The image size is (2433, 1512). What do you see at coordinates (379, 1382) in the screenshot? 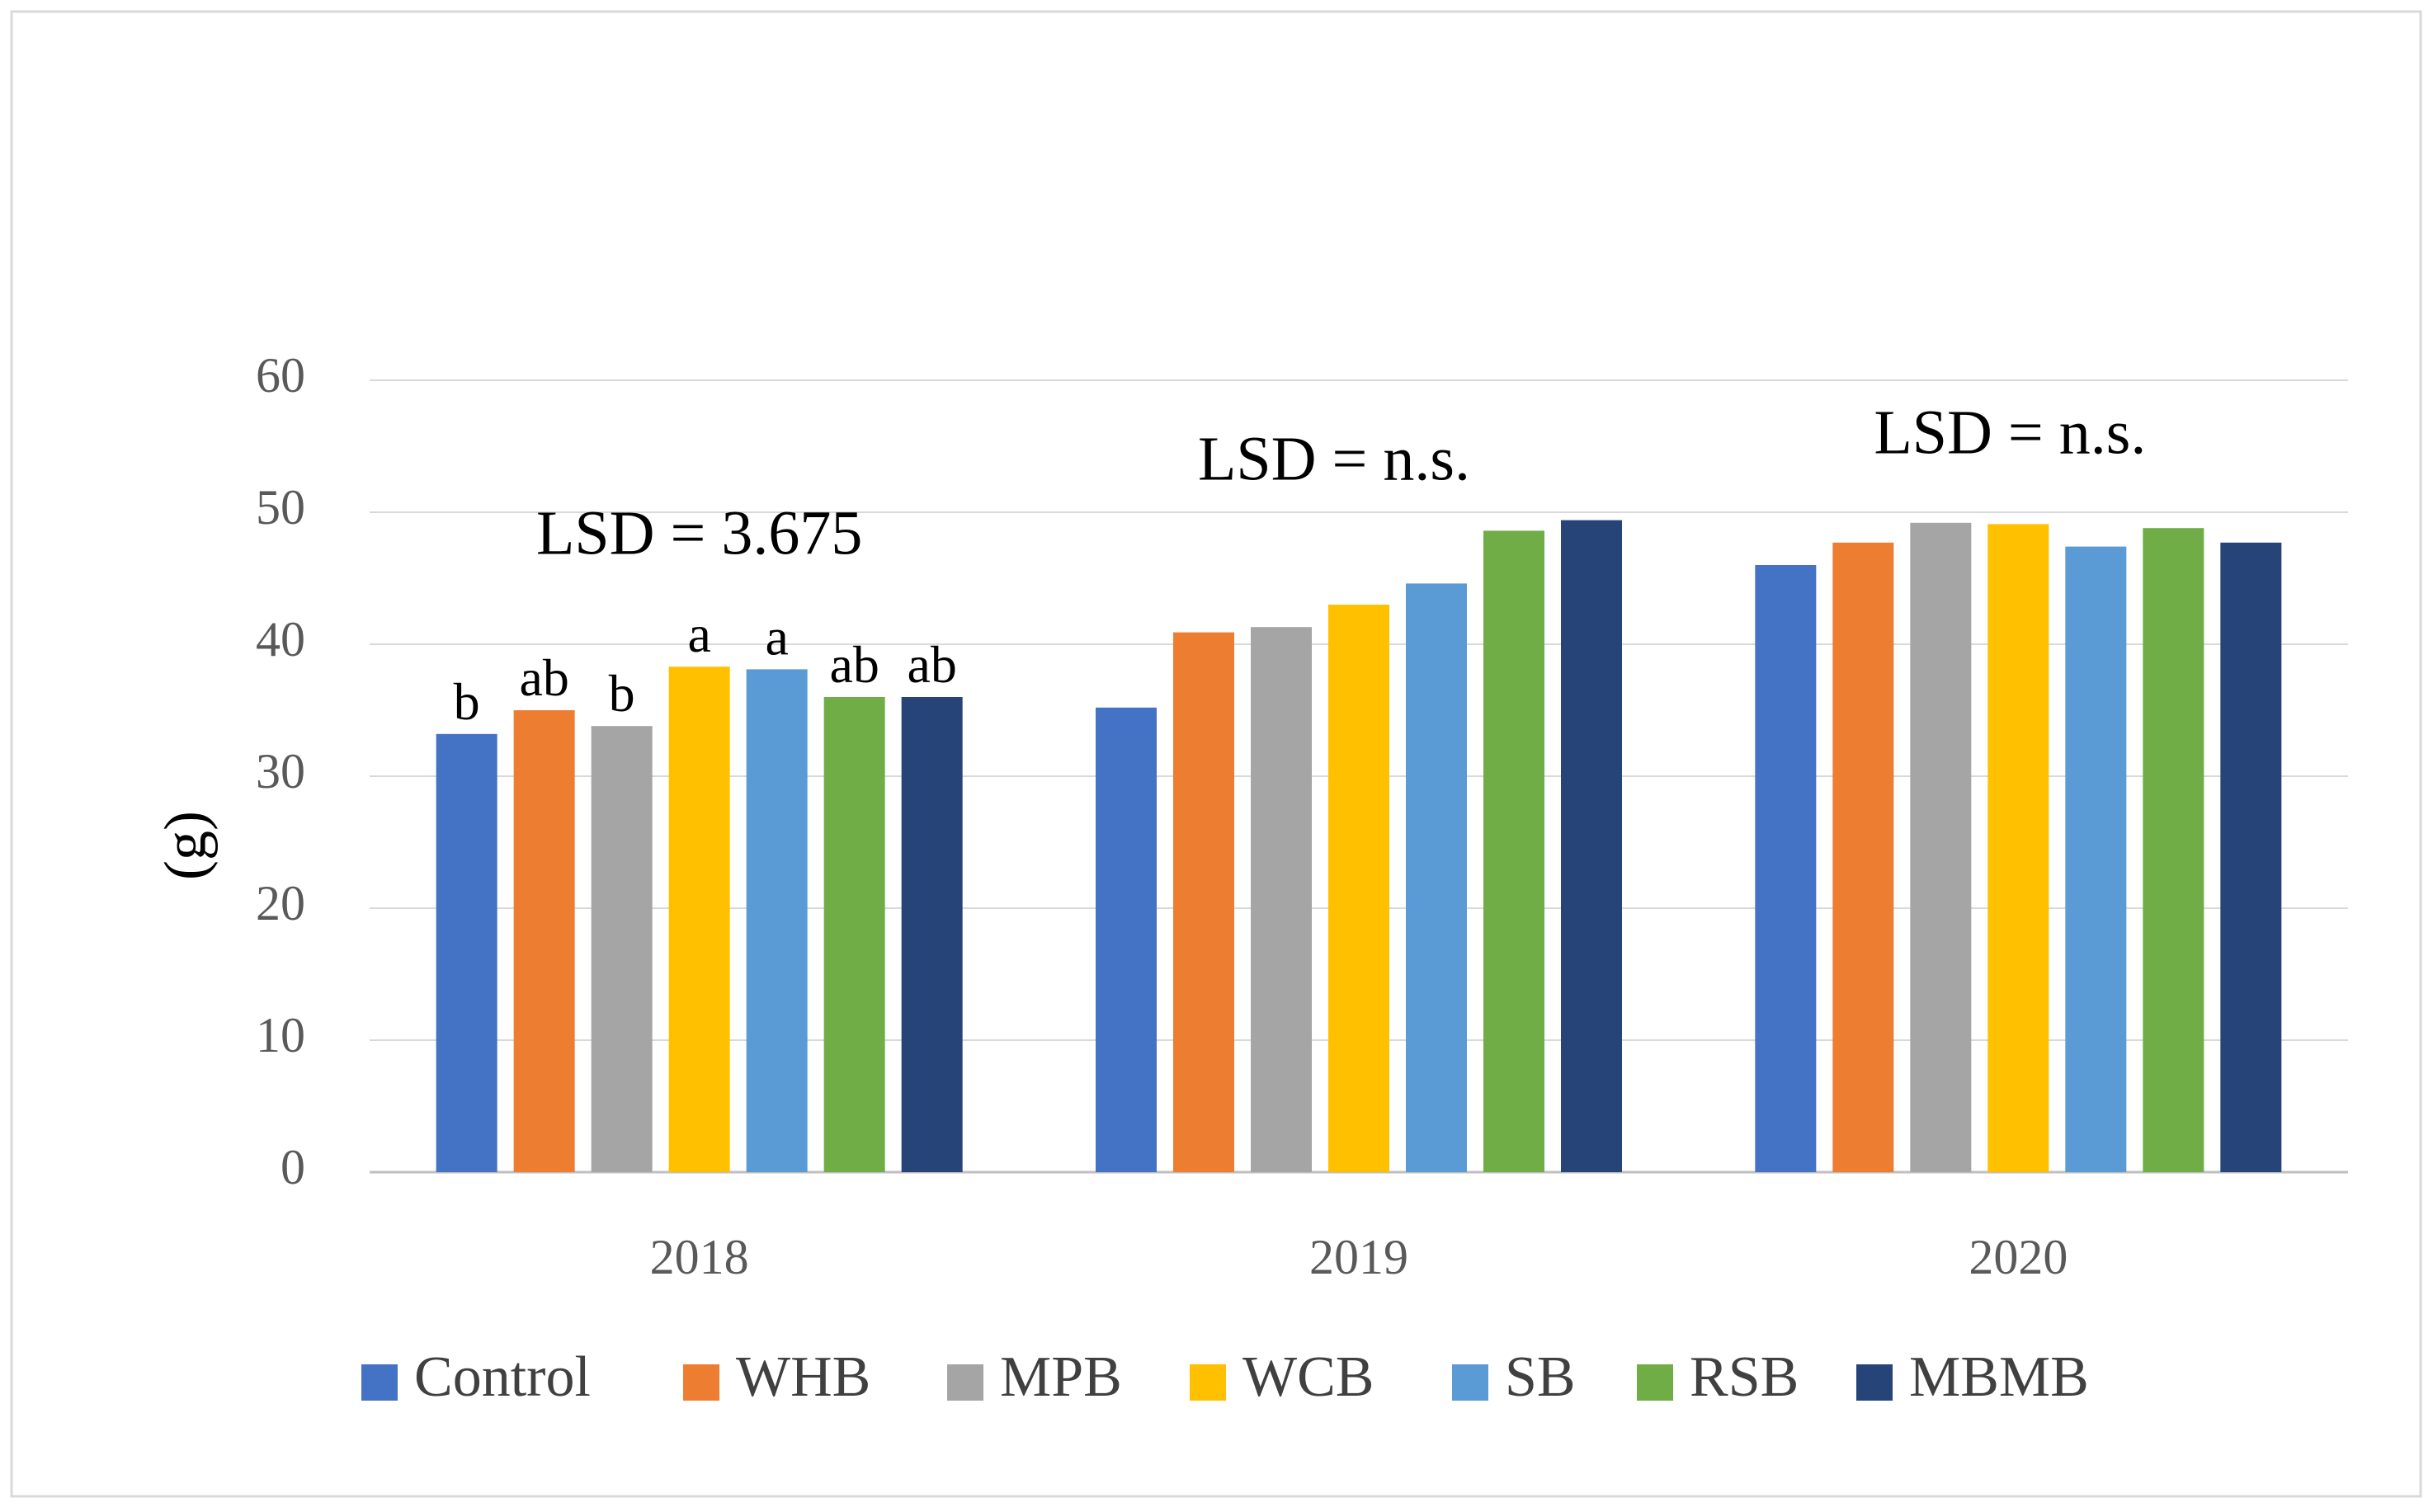
I see `legend-swatch-control` at bounding box center [379, 1382].